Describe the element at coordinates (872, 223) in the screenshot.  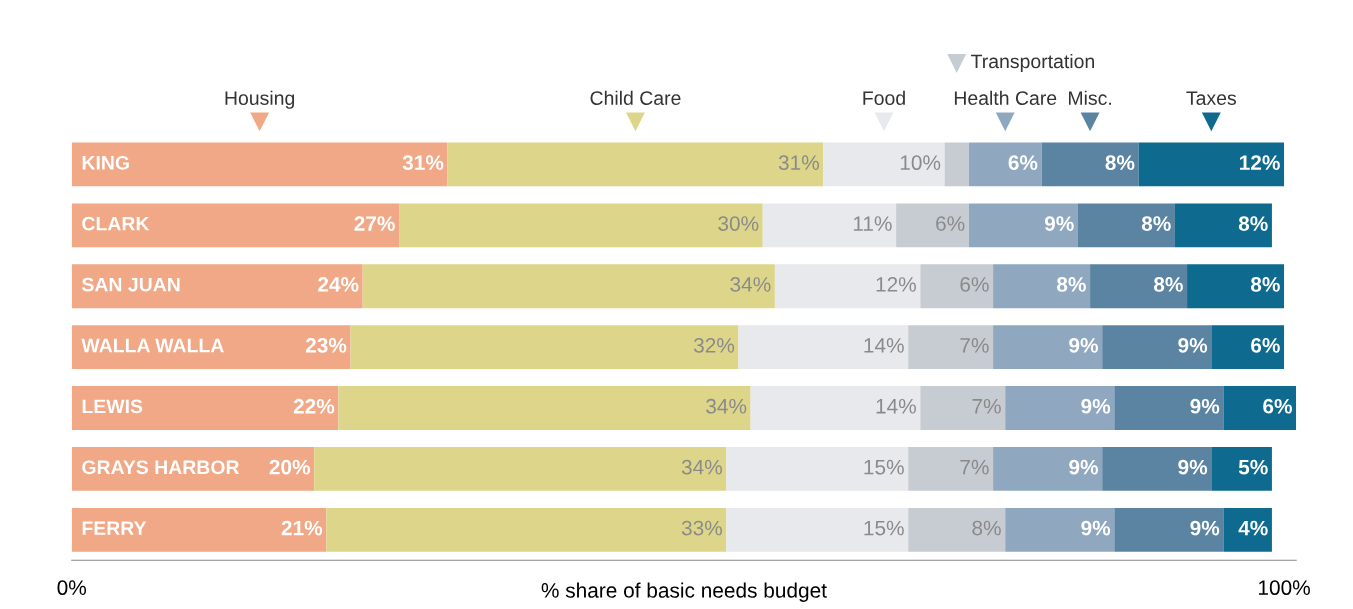
I see `data-label: 11%` at that location.